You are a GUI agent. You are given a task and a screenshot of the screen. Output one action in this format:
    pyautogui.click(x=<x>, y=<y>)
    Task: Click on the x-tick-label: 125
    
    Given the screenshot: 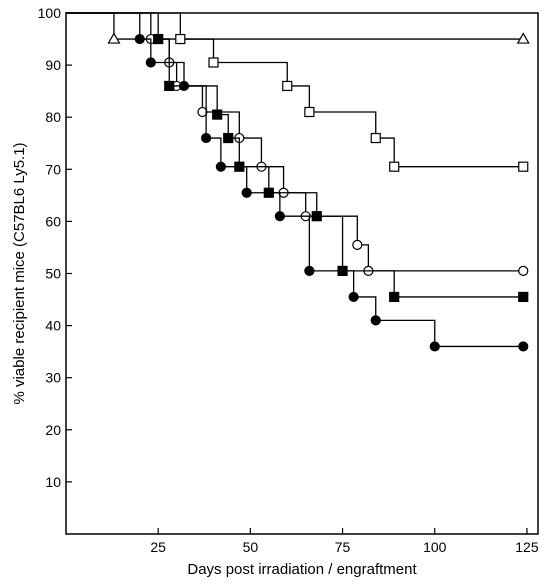 What is the action you would take?
    pyautogui.click(x=527, y=547)
    